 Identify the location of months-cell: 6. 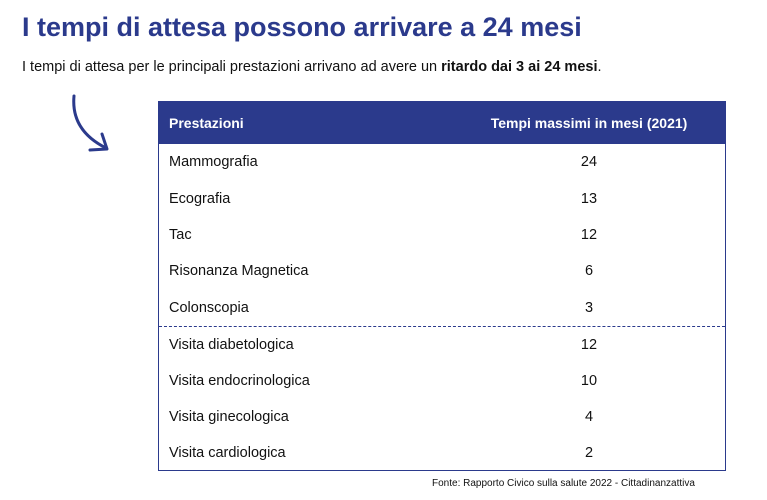
(589, 271).